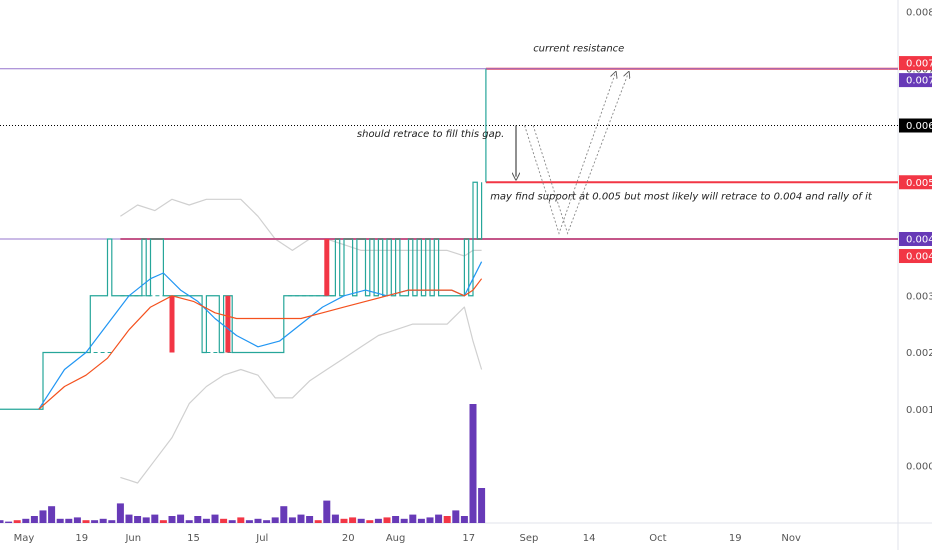 This screenshot has height=550, width=932. Describe the element at coordinates (301, 227) in the screenshot. I see `upper-band-line` at that location.